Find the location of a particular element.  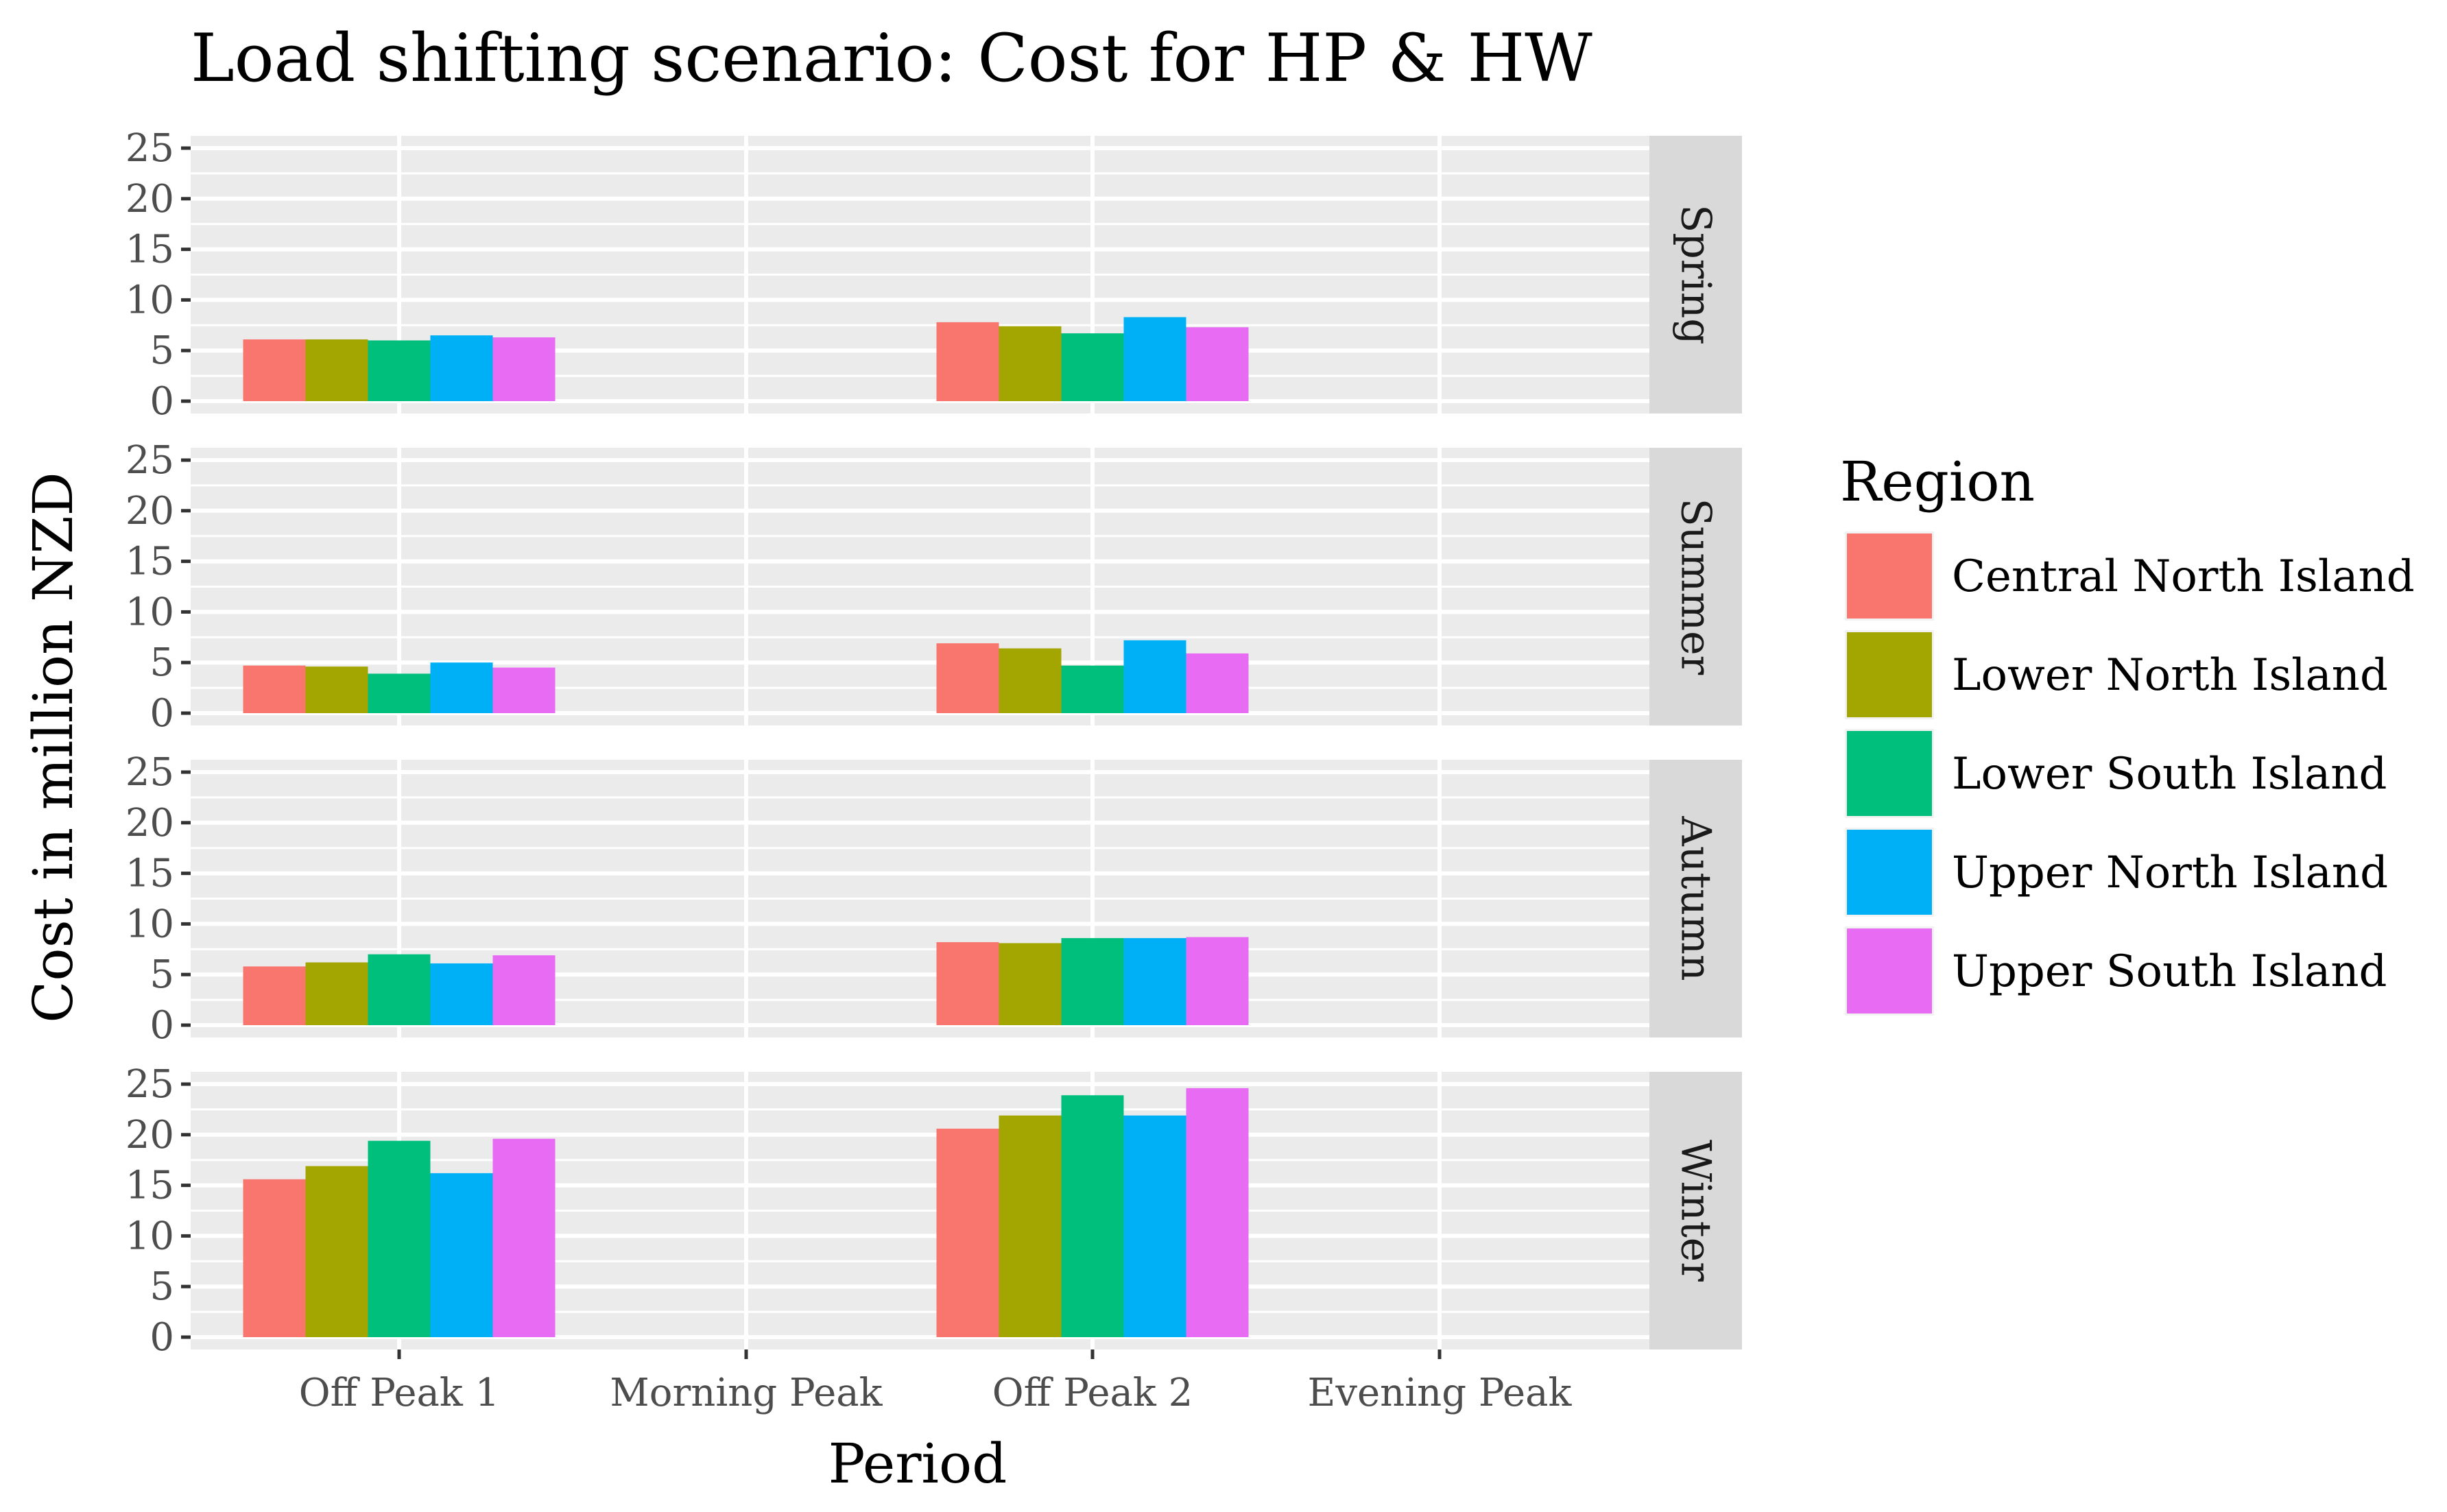

x-tick-label: Morning Peak is located at coordinates (746, 1393).